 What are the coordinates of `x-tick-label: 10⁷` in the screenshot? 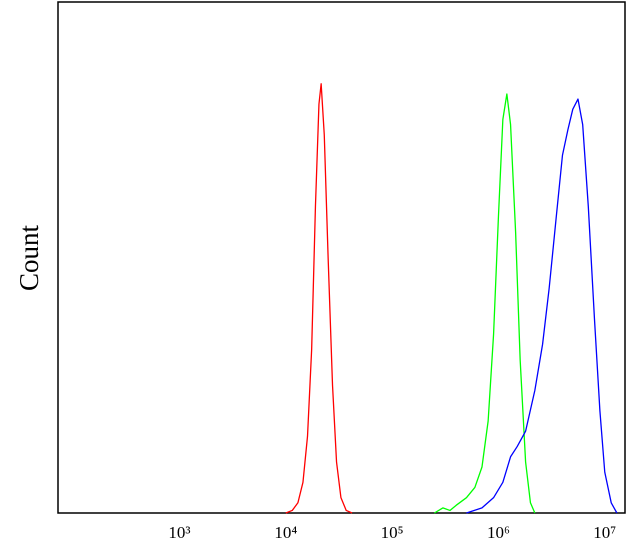 It's located at (604, 532).